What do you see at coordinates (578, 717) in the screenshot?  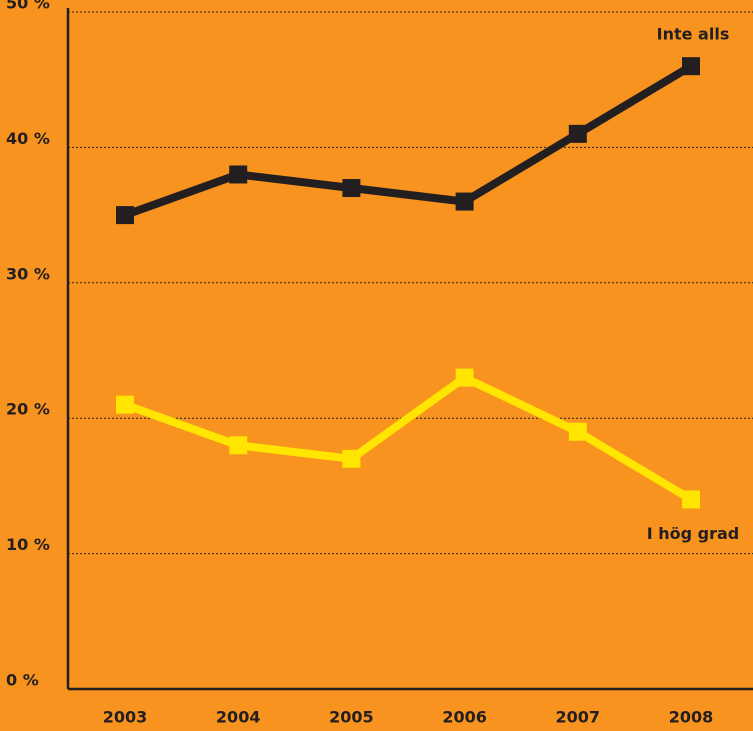 I see `x-tick-label: 2007` at bounding box center [578, 717].